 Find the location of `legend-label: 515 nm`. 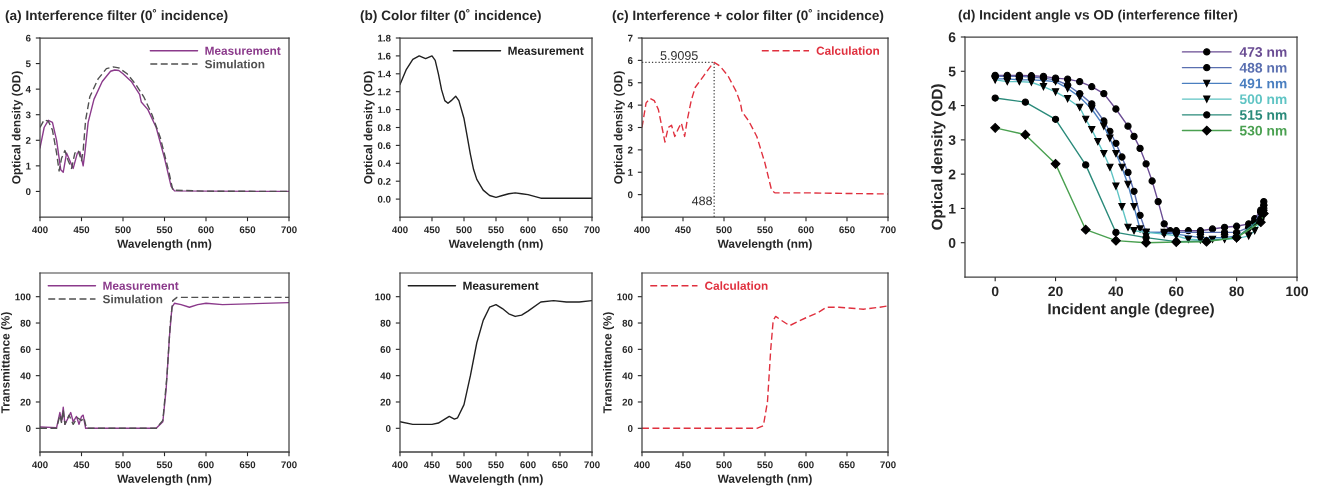

legend-label: 515 nm is located at coordinates (1263, 115).